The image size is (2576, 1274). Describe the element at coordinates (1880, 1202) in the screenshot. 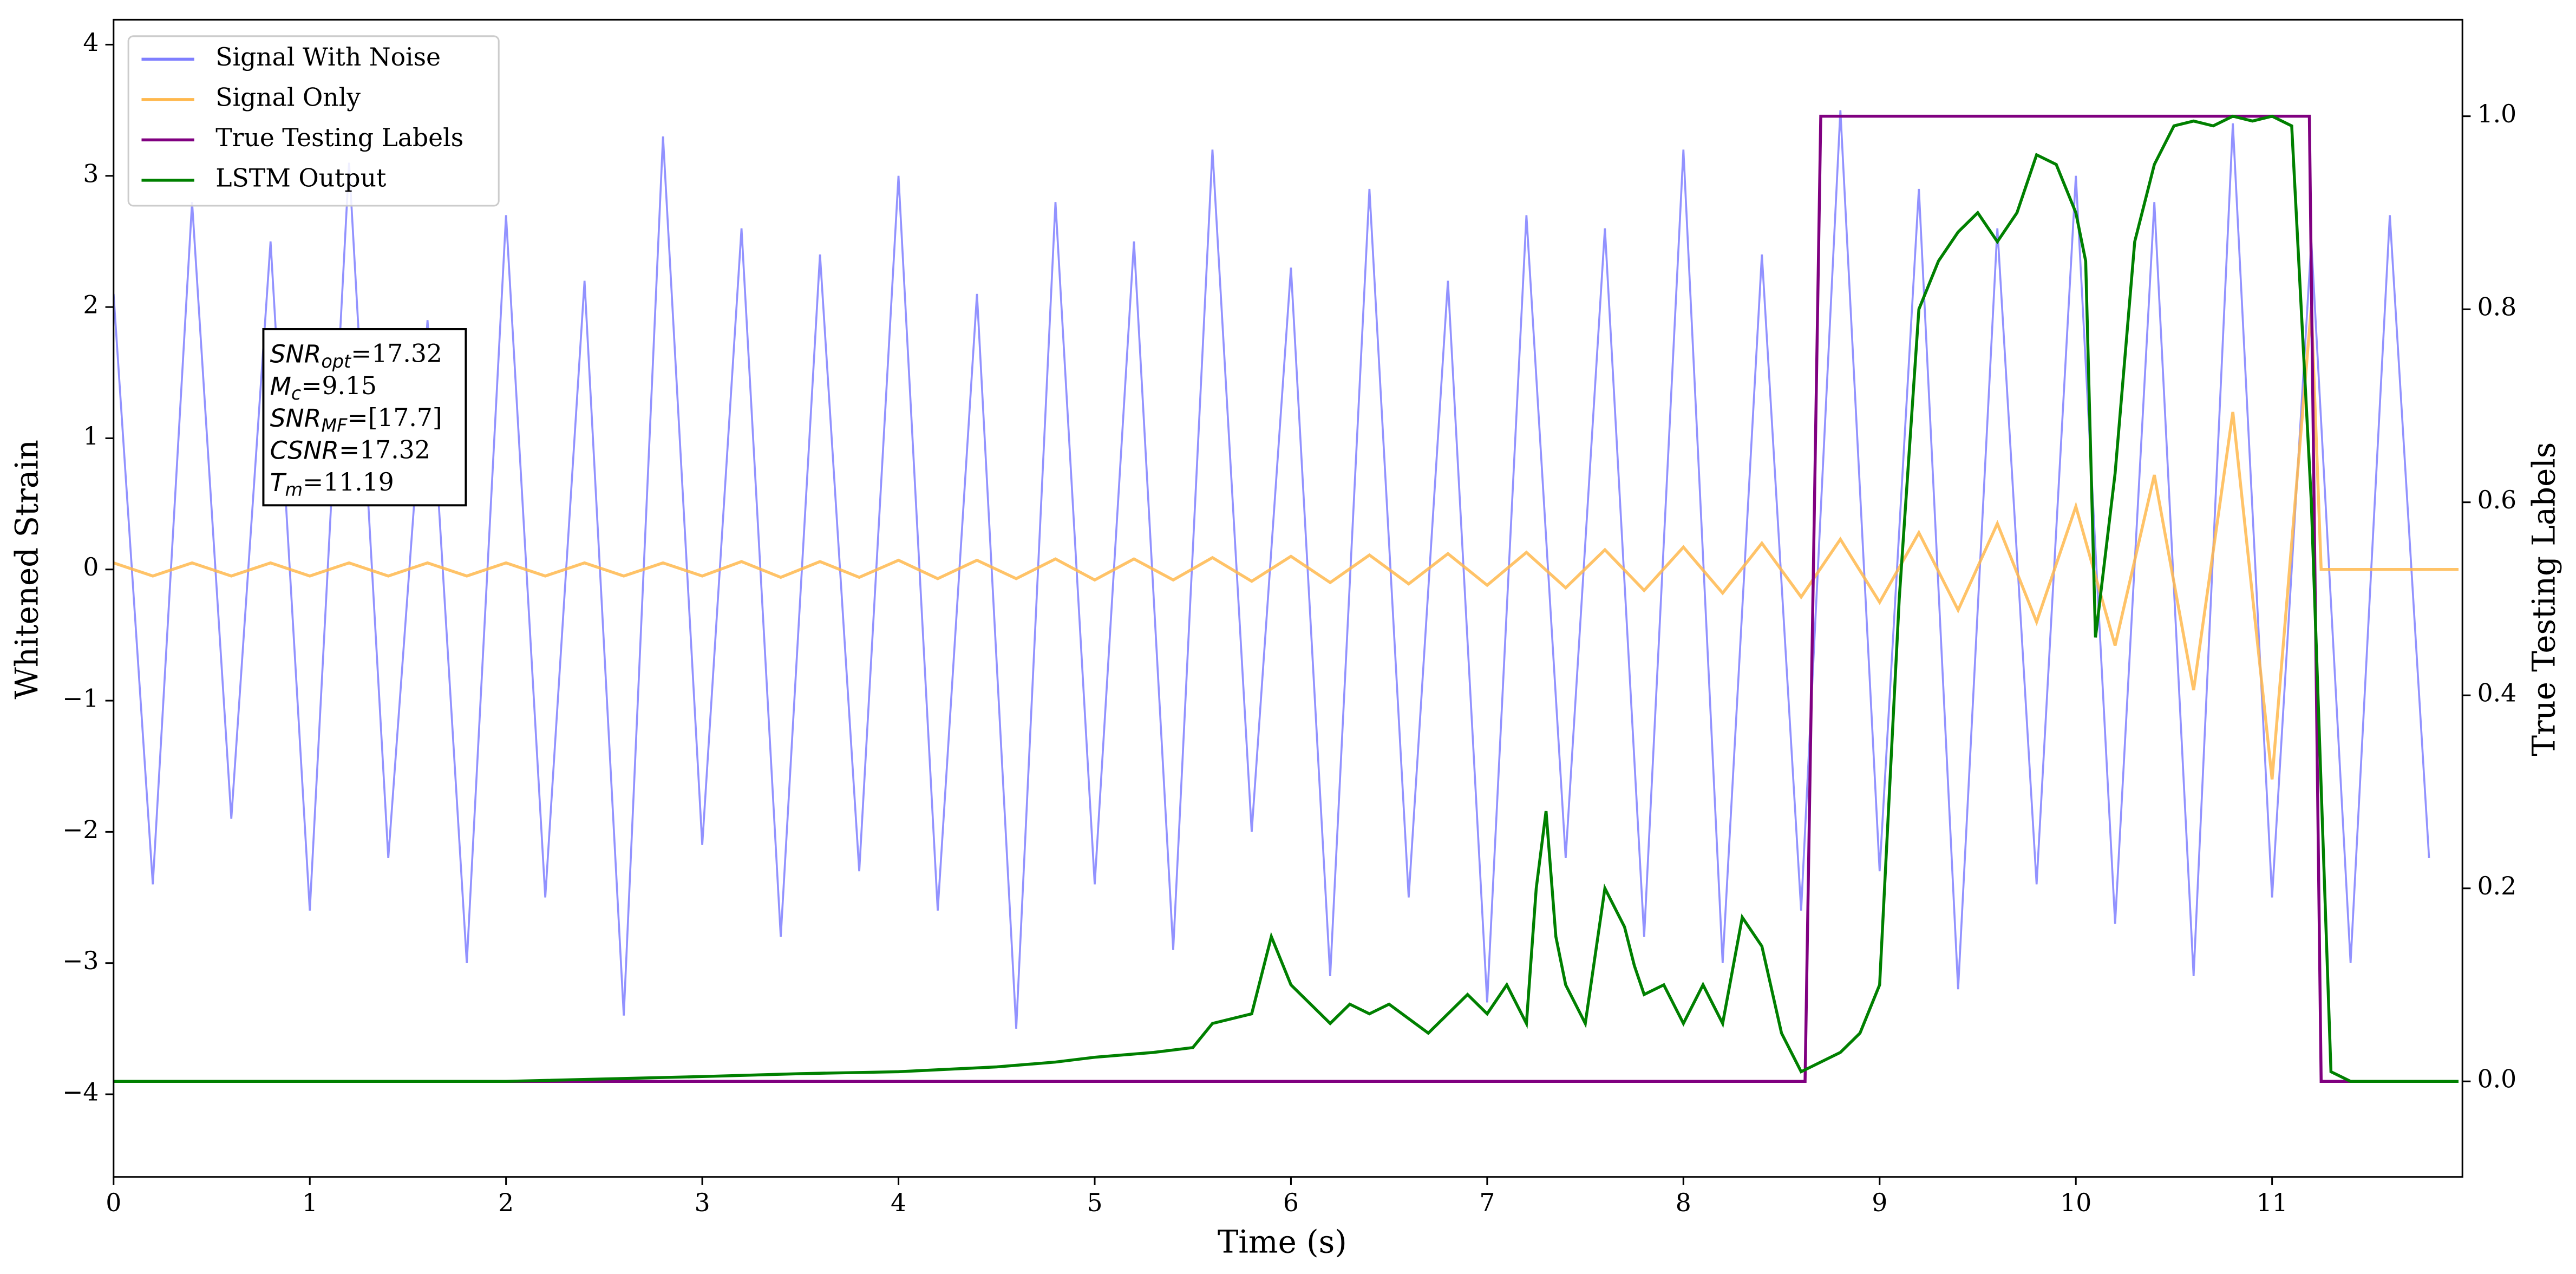

I see `x-tick-label: 9` at that location.